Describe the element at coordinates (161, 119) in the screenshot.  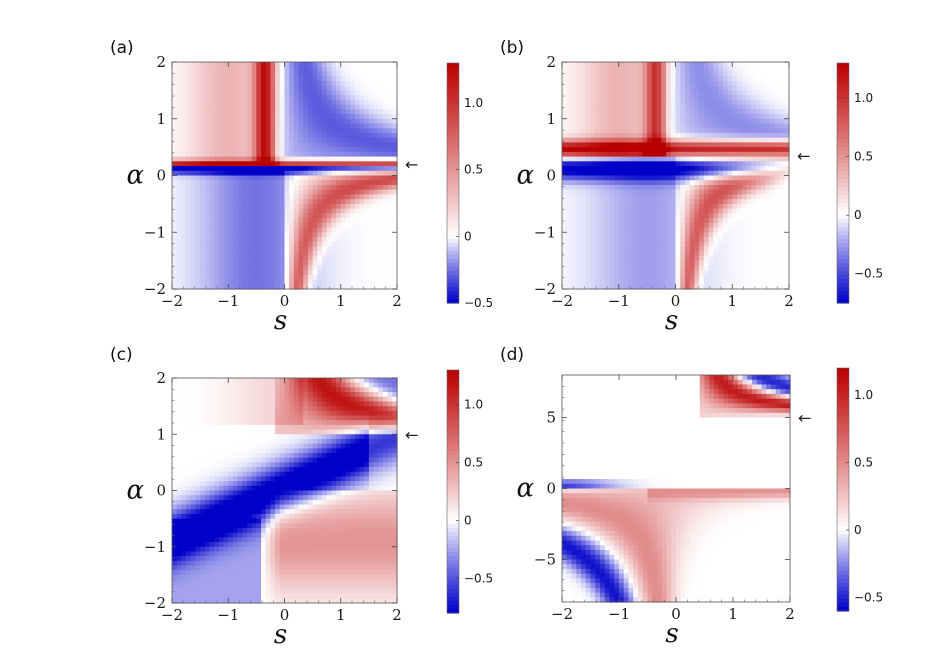
I see `y-tick-label: 1` at that location.